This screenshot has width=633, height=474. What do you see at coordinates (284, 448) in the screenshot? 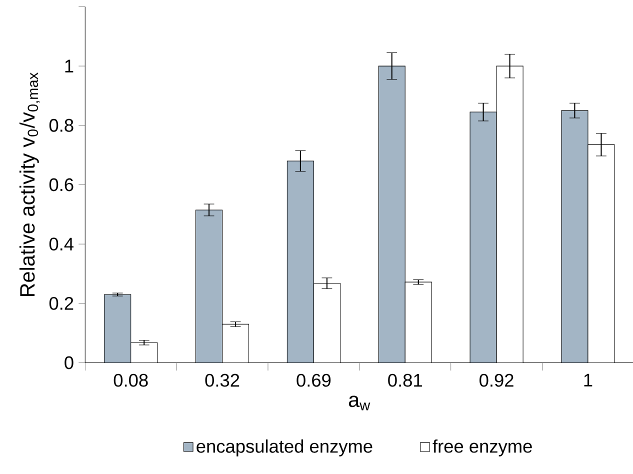
I see `legend-label: encapsulated enzyme` at bounding box center [284, 448].